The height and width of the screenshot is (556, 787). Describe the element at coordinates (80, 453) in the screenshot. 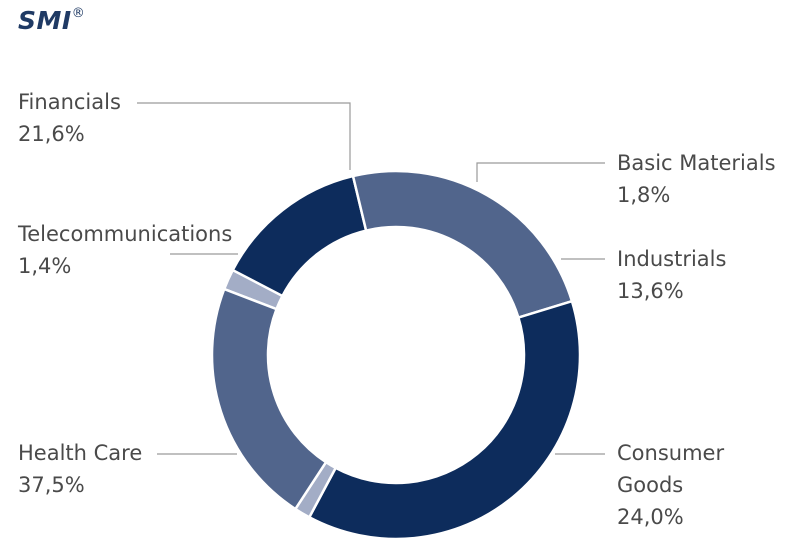

I see `label-health-care-name: Health Care` at that location.